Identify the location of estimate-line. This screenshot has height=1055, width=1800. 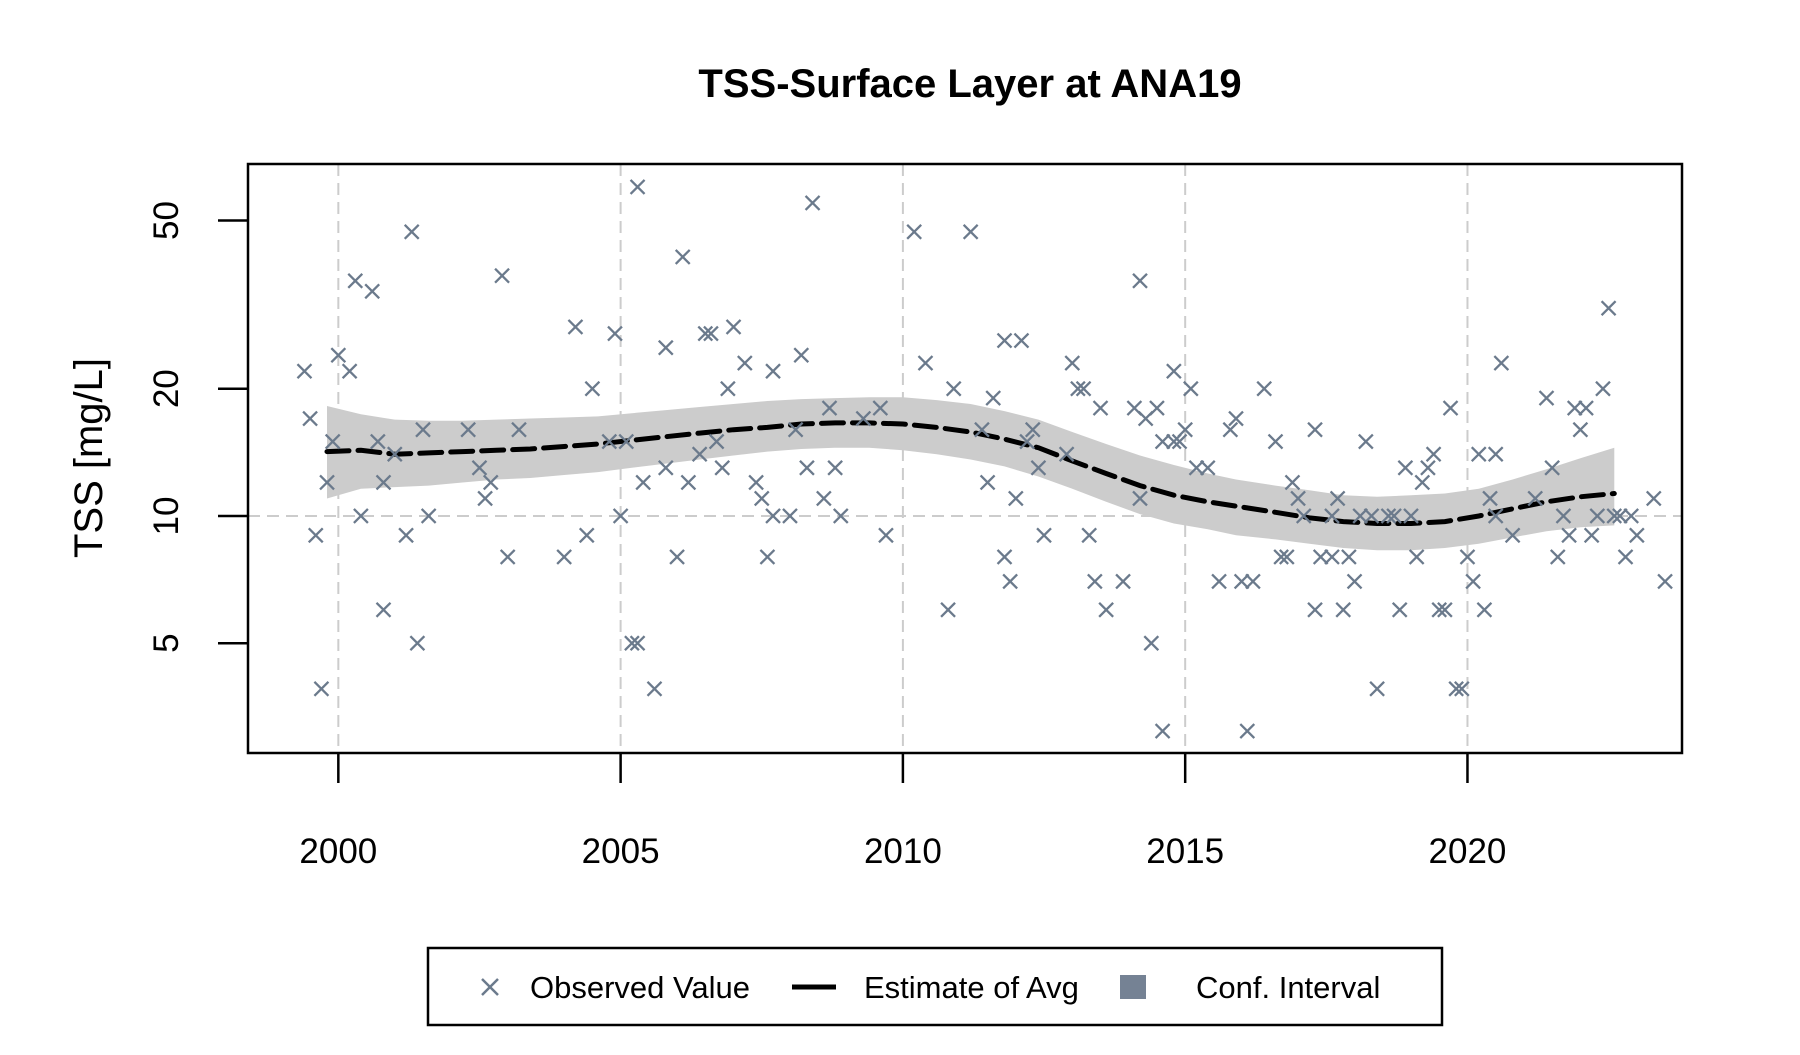
(970, 473).